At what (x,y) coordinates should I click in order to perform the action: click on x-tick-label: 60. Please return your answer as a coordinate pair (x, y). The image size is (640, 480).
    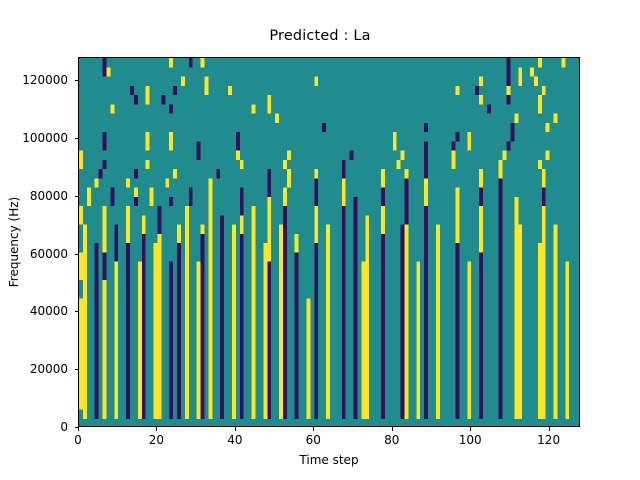
    Looking at the image, I should click on (313, 440).